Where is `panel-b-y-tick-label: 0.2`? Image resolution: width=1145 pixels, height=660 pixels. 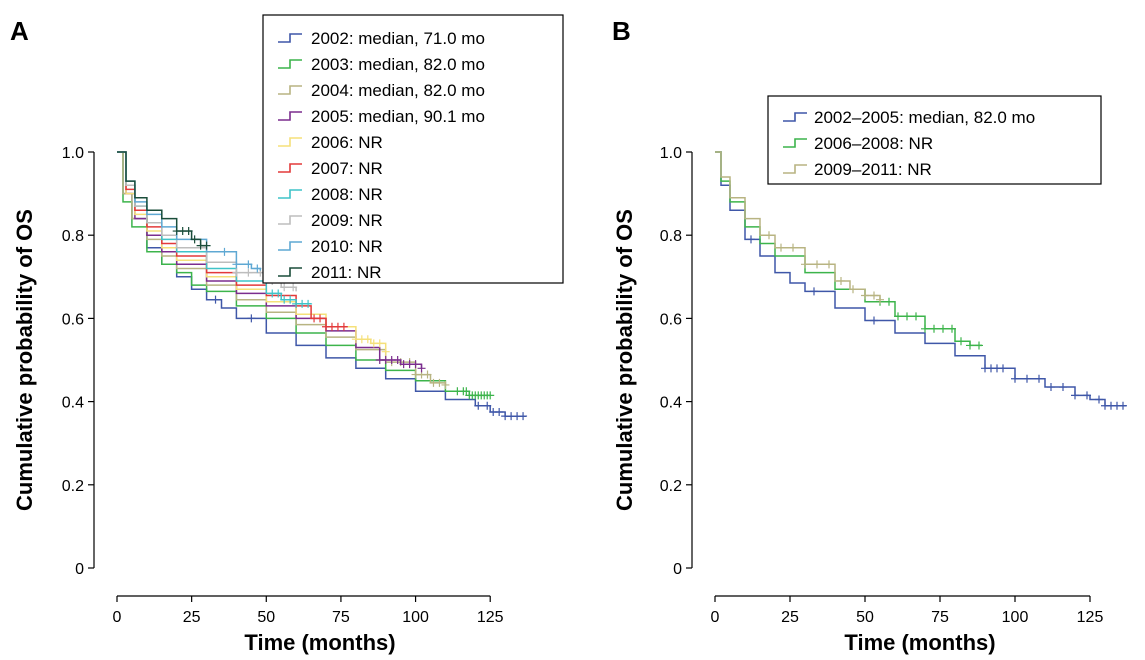
panel-b-y-tick-label: 0.2 is located at coordinates (671, 486).